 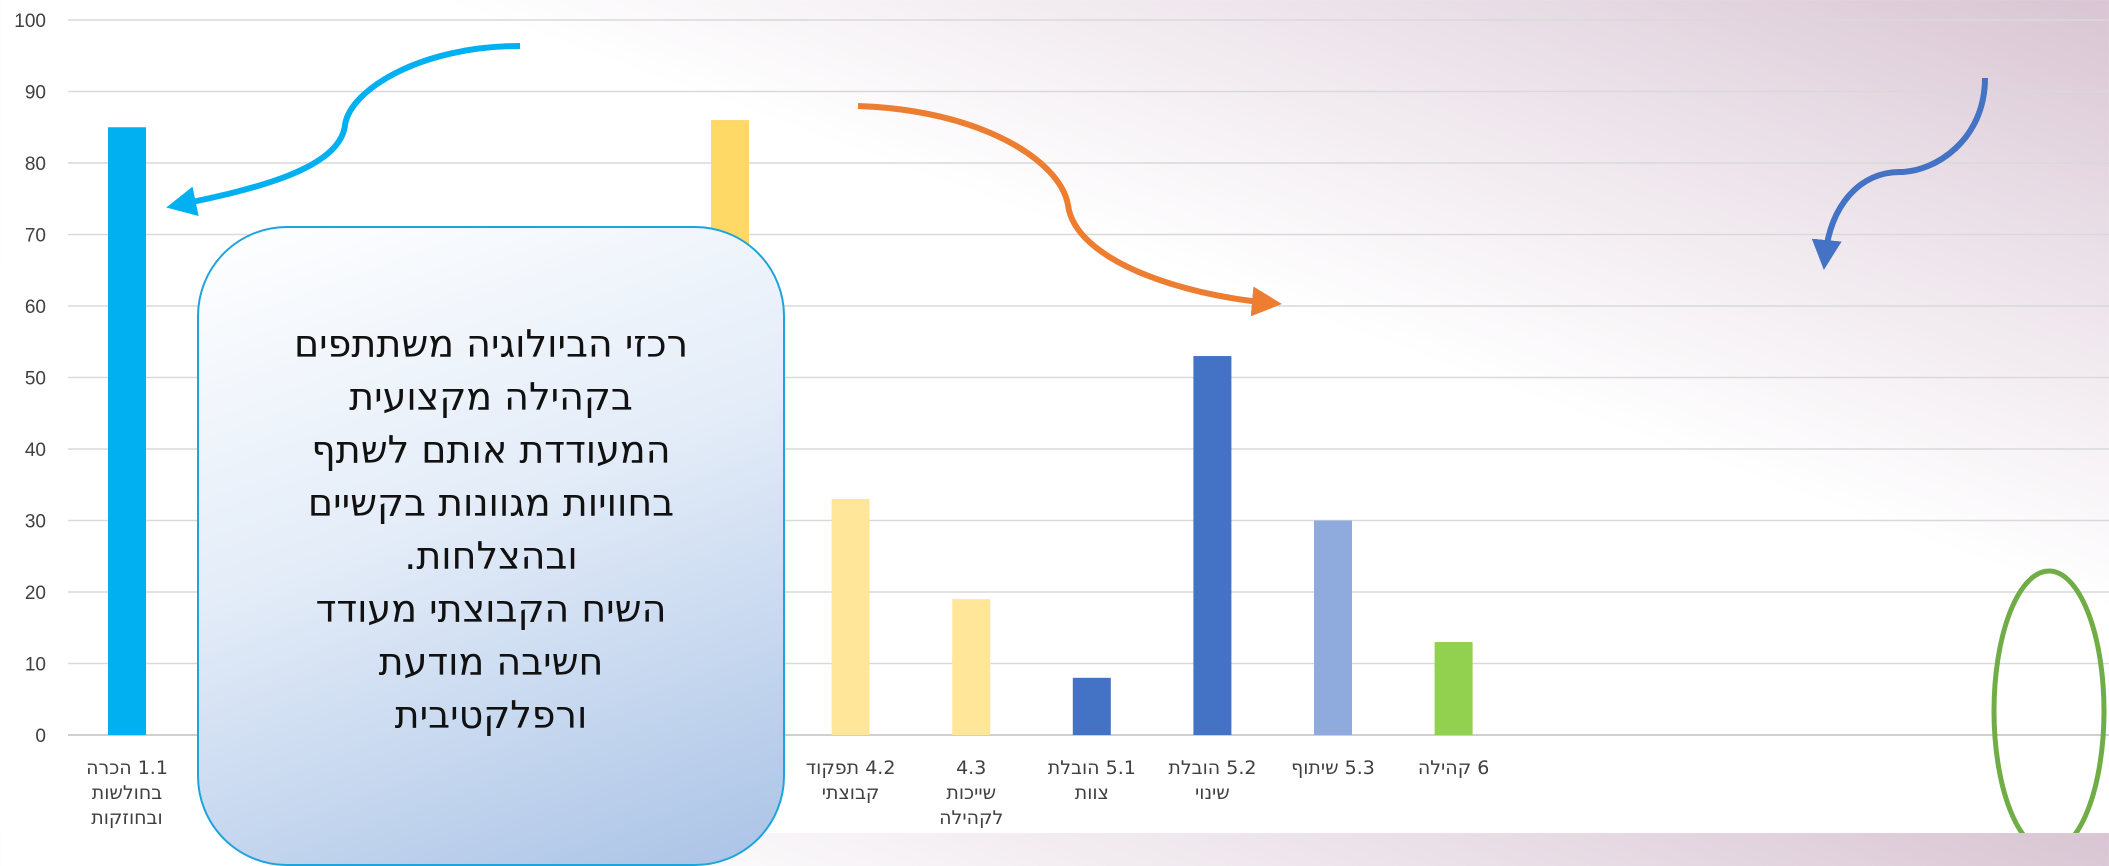 I want to click on y-tick-label: 90, so click(x=35, y=93).